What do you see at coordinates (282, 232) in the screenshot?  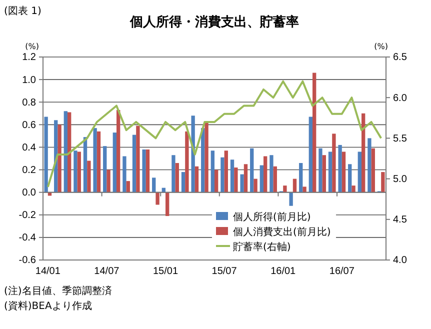 I see `legend-label: 個人消費支出(前月比)` at bounding box center [282, 232].